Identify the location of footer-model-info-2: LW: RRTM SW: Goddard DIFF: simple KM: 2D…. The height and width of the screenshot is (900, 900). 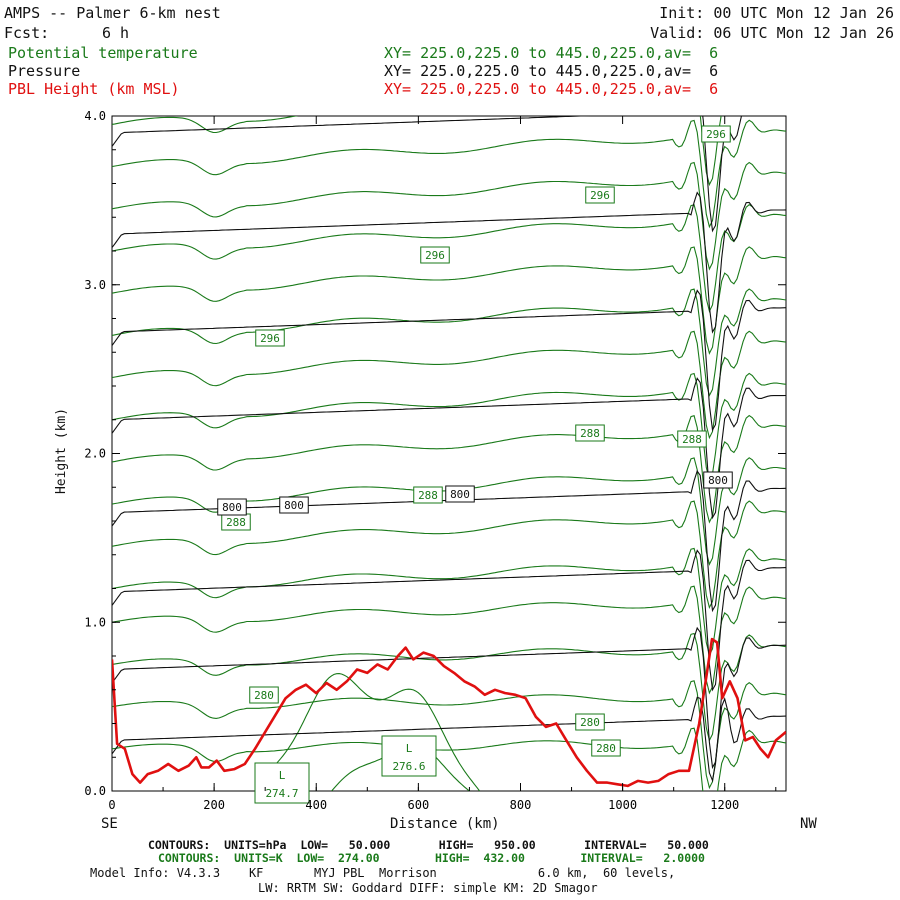
(428, 888).